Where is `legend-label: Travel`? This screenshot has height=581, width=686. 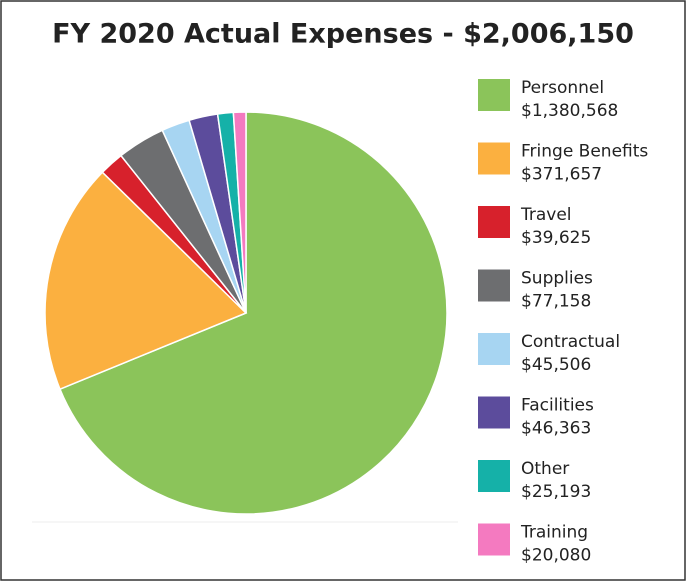 legend-label: Travel is located at coordinates (546, 215).